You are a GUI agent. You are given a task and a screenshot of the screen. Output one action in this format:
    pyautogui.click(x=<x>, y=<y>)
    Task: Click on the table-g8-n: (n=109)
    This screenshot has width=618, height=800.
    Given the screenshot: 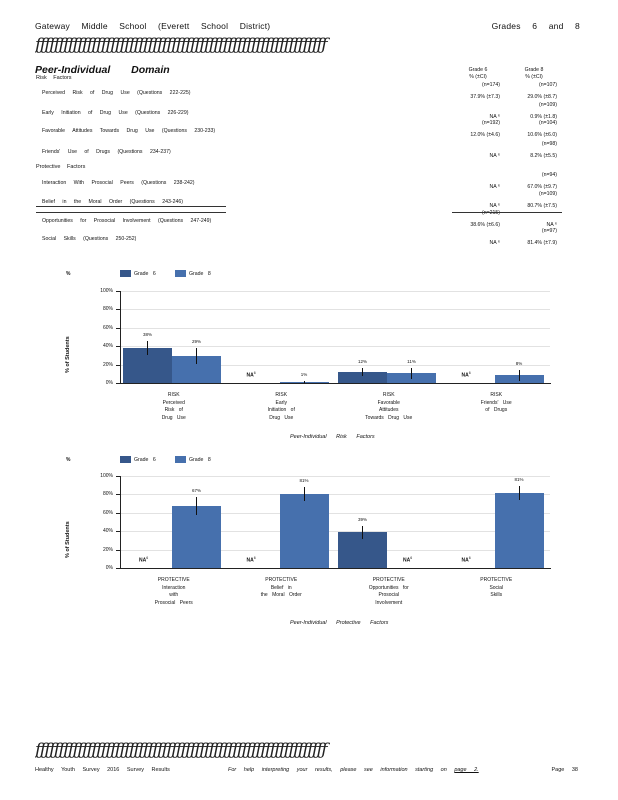 What is the action you would take?
    pyautogui.click(x=547, y=105)
    